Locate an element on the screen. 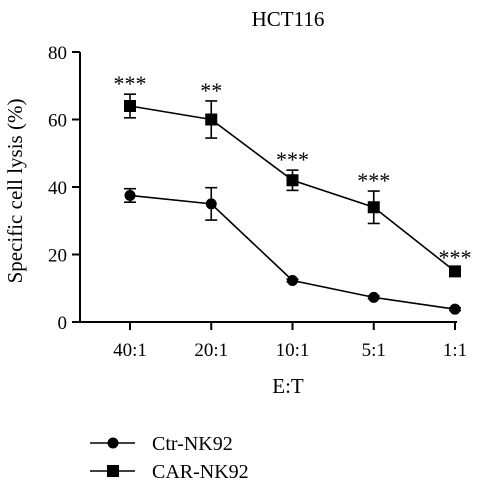 The width and height of the screenshot is (495, 500). x-tick-label: 20:1 is located at coordinates (211, 350).